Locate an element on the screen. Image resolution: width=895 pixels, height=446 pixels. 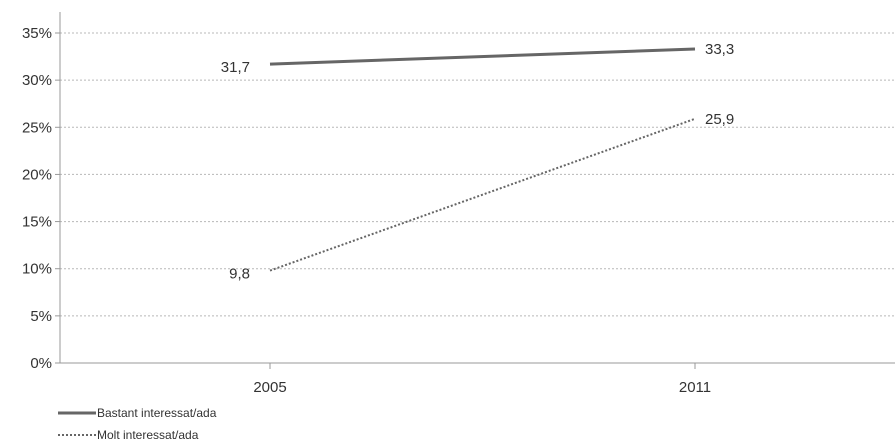
y-tick-label: 20% is located at coordinates (37, 174).